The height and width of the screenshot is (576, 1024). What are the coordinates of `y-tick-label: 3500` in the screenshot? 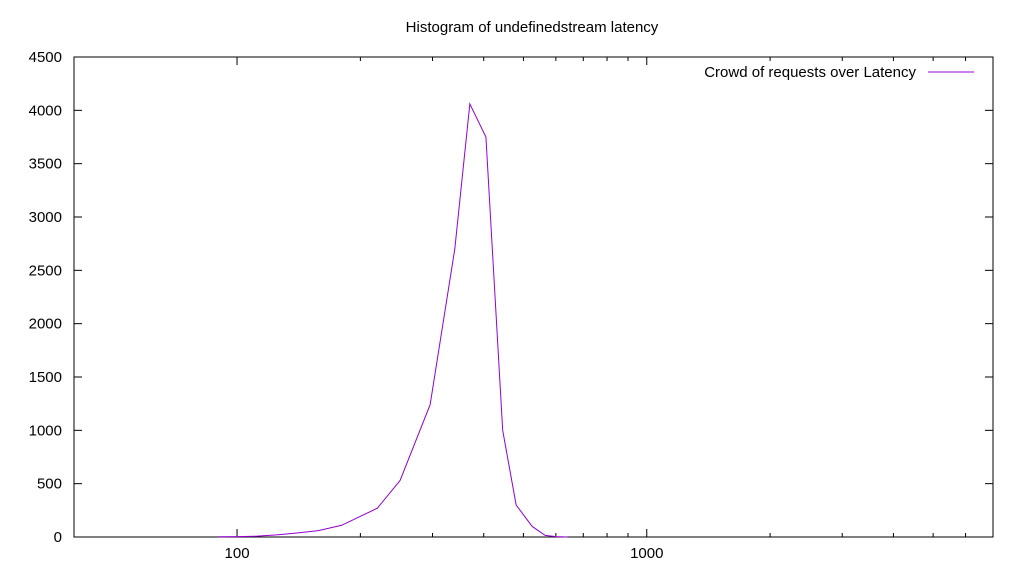 It's located at (45, 164).